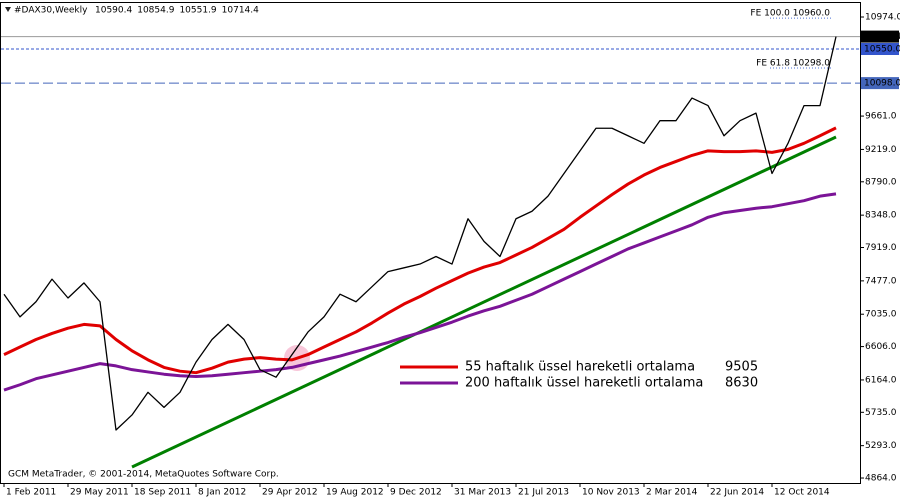 Image resolution: width=900 pixels, height=500 pixels. I want to click on y-tick-label: 9219.0, so click(881, 150).